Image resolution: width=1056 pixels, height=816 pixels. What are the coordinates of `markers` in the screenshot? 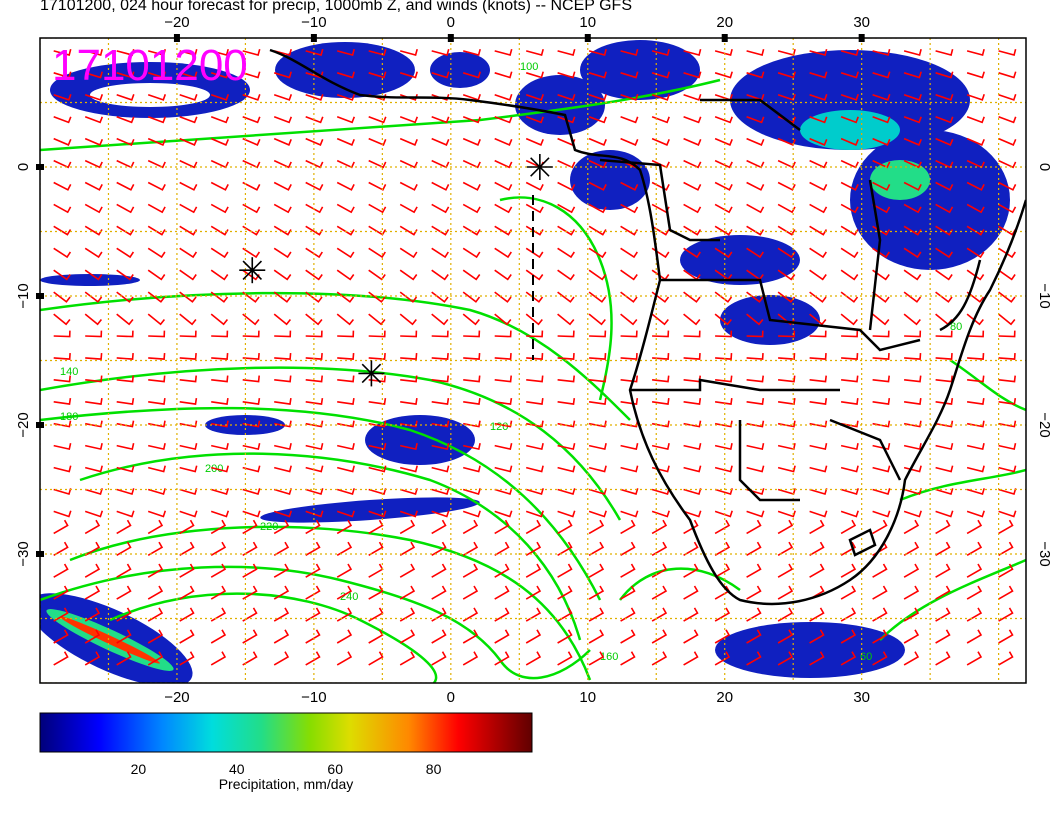 It's located at (396, 270).